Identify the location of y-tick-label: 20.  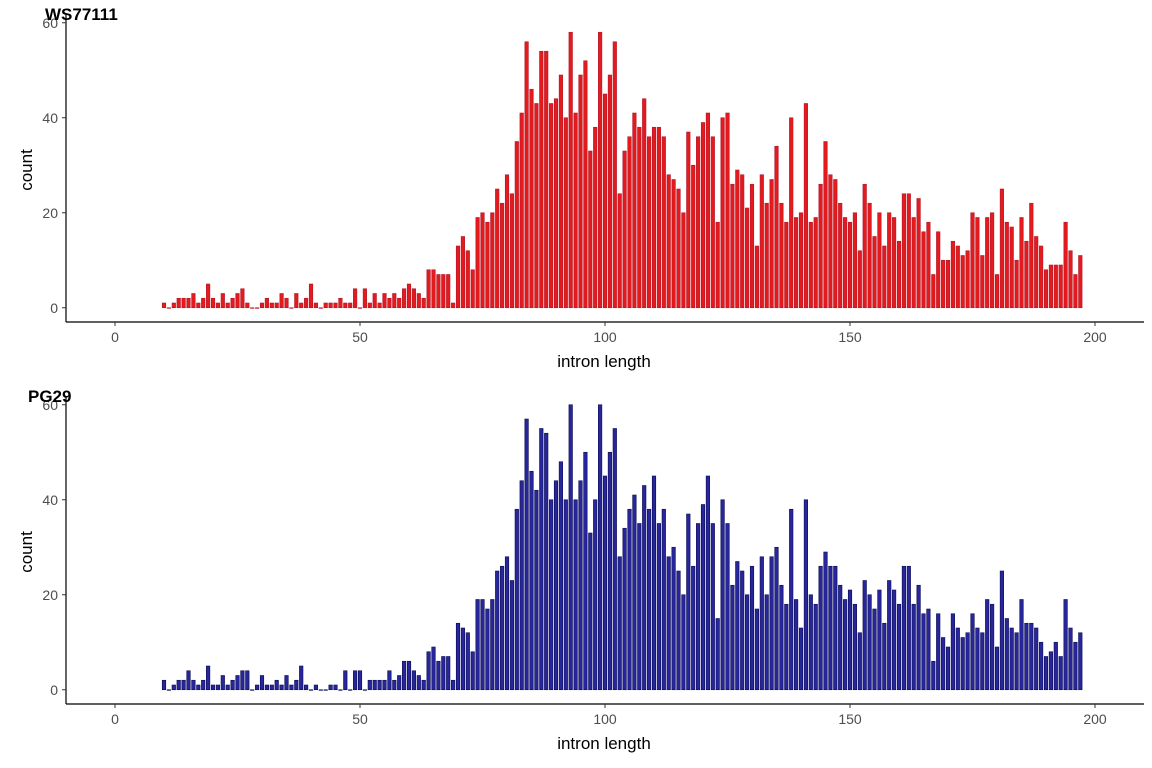
(50, 595).